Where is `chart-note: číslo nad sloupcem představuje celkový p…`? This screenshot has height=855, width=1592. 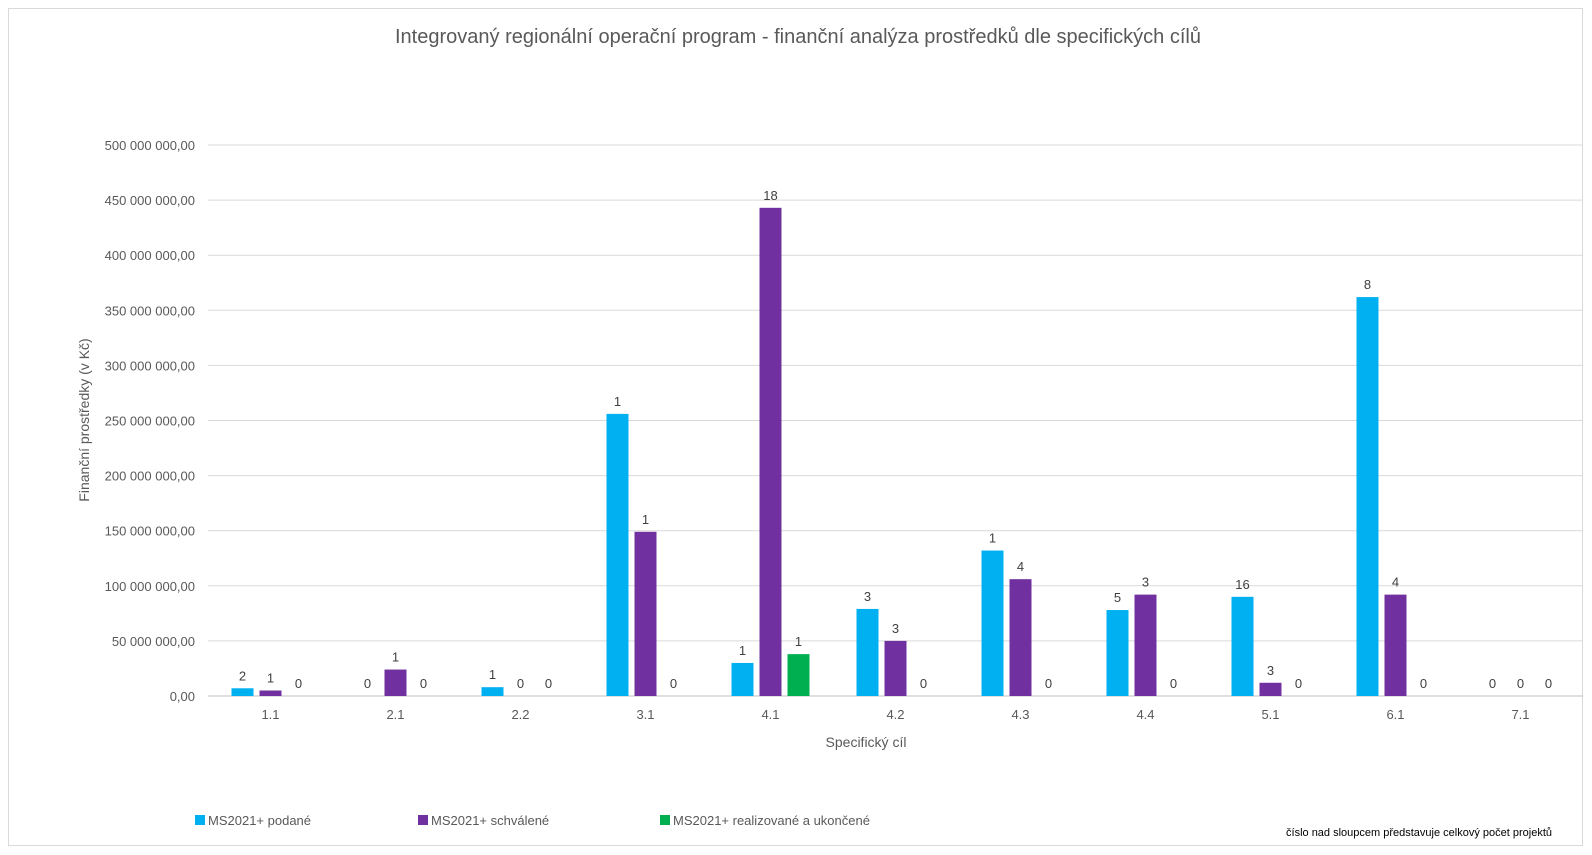 chart-note: číslo nad sloupcem představuje celkový p… is located at coordinates (1419, 833).